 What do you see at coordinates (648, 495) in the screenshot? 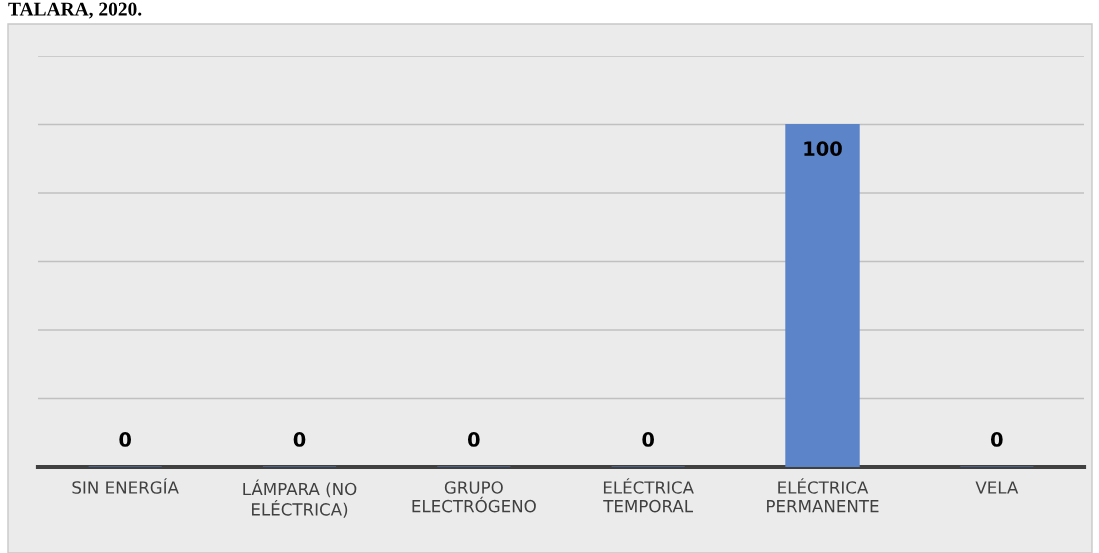
I see `x-tick-label: ELÉCTRICA TEMPORAL` at bounding box center [648, 495].